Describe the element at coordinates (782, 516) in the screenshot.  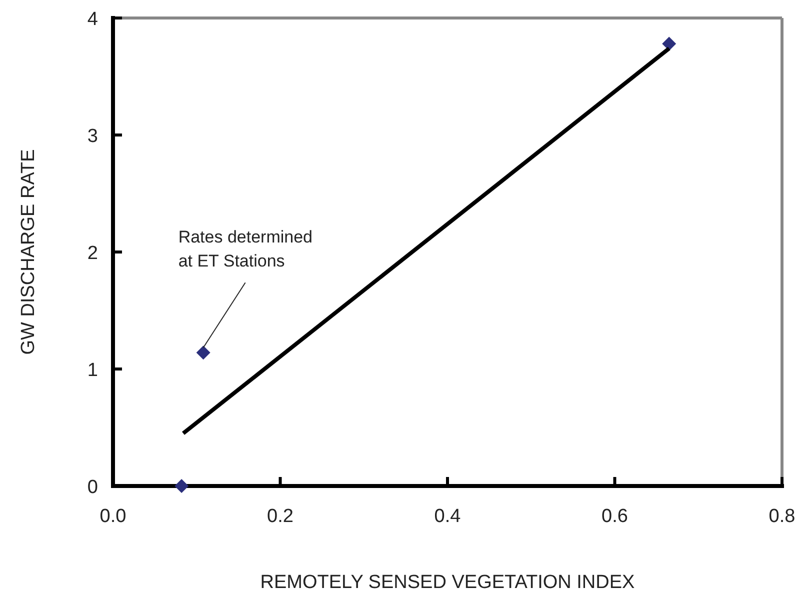
I see `x-tick-label: 0.8` at that location.